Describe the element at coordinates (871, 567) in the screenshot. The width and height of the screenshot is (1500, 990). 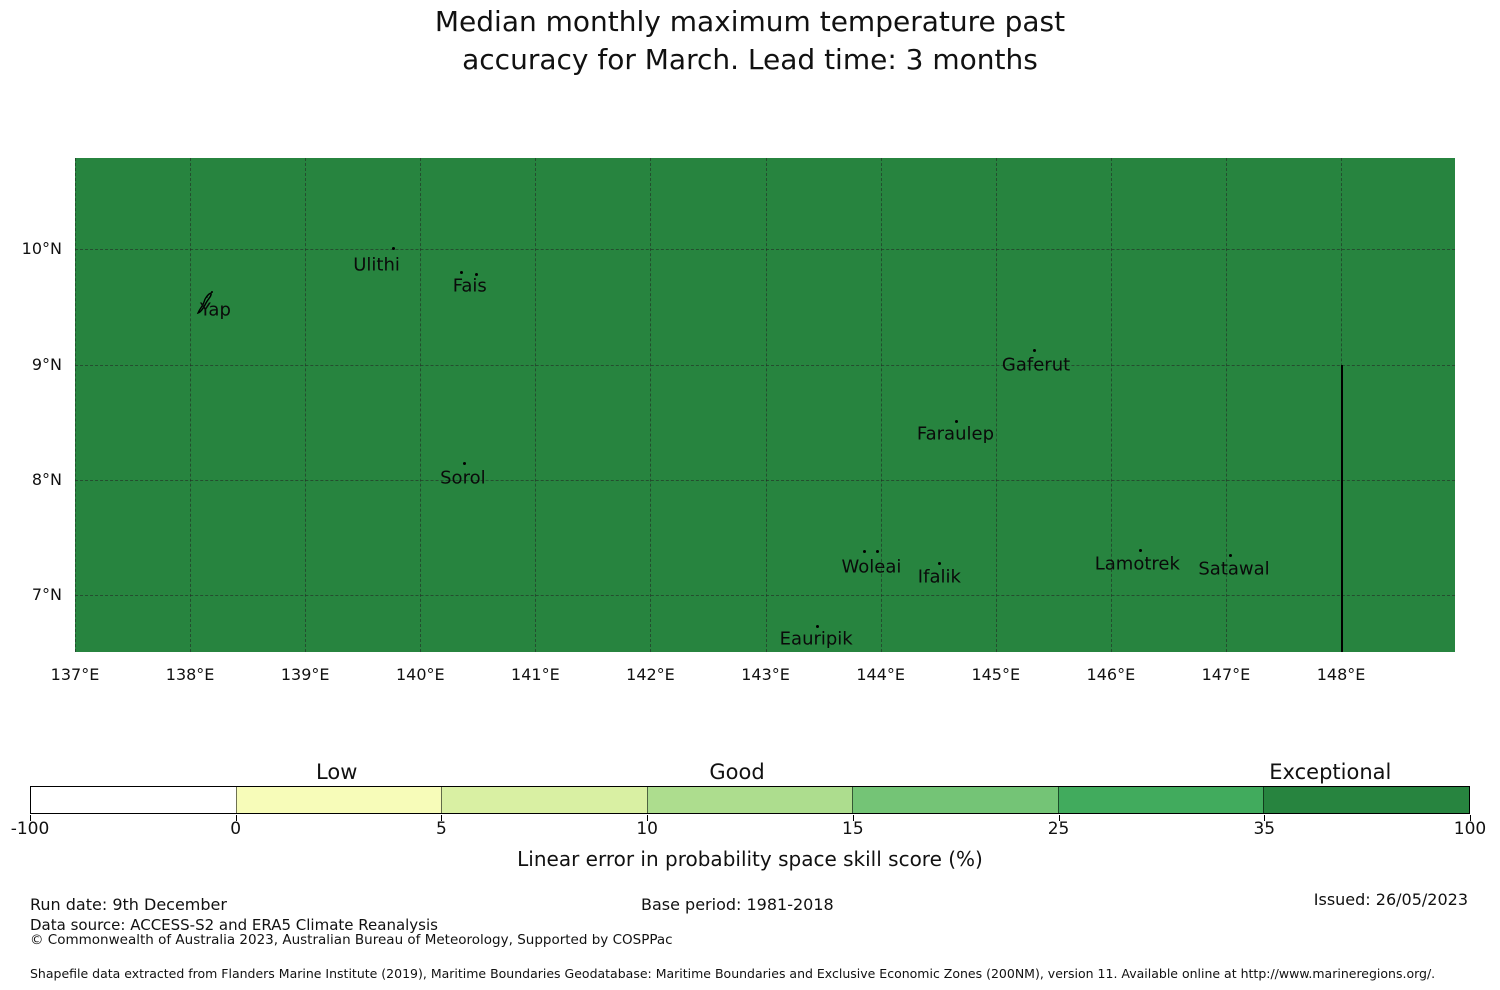
I see `island-label: Woleai` at that location.